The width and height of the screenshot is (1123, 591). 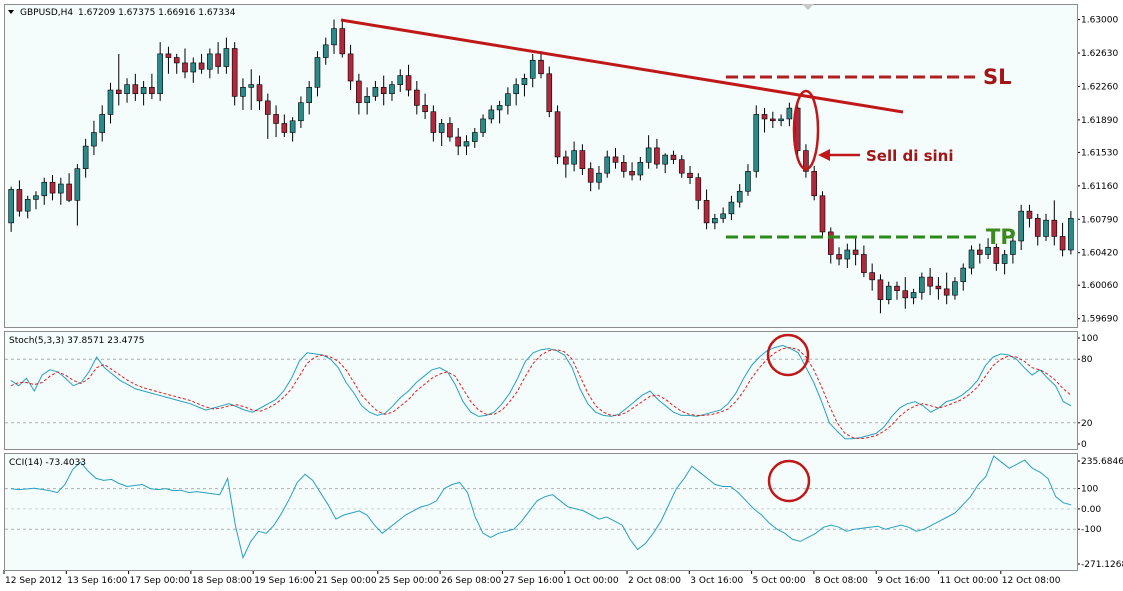 I want to click on time-tick-label: 5 Oct 00:00, so click(x=779, y=581).